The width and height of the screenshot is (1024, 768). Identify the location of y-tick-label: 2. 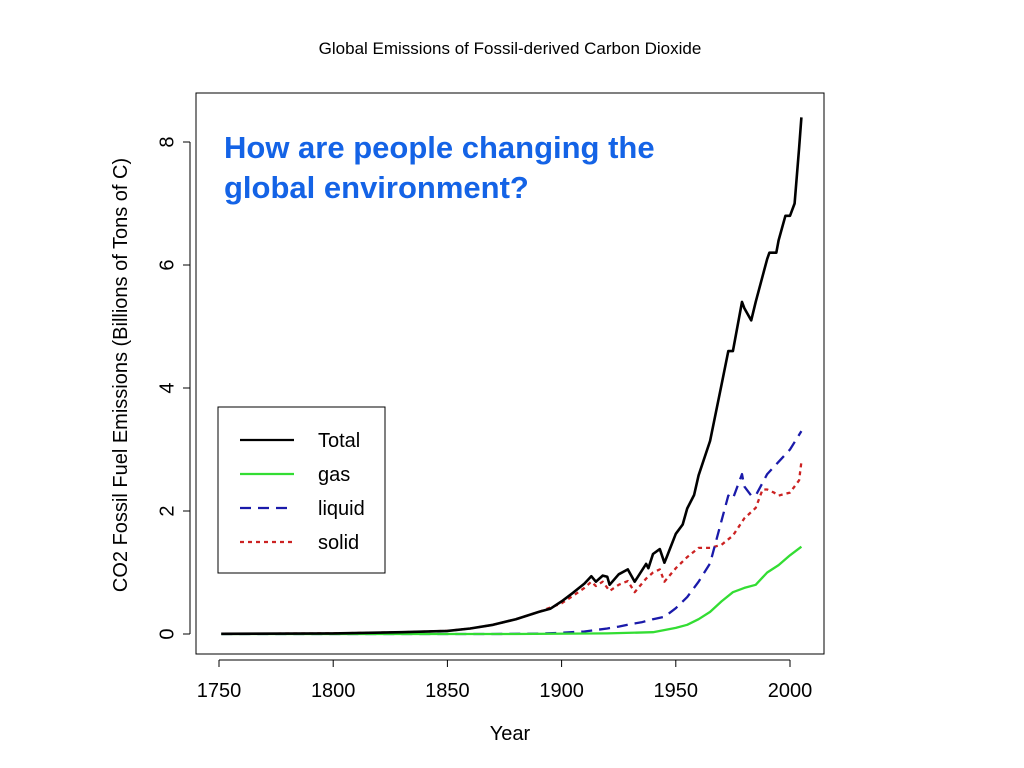
(167, 510).